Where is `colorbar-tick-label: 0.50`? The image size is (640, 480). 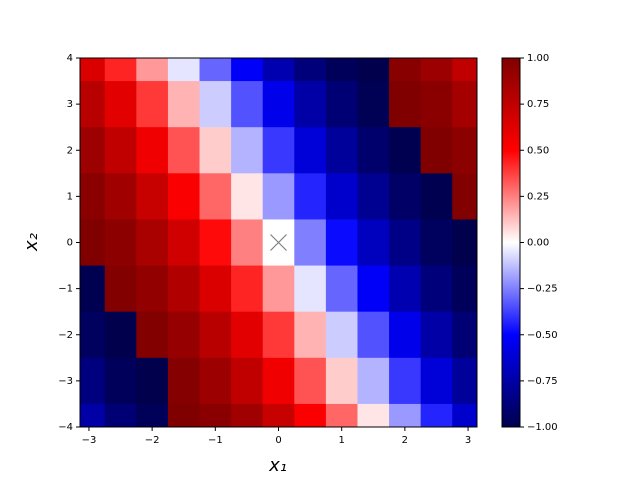 colorbar-tick-label: 0.50 is located at coordinates (538, 150).